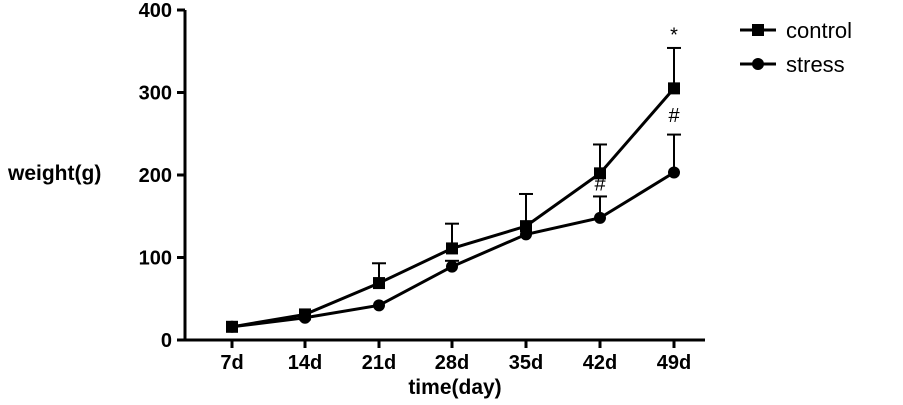  What do you see at coordinates (54, 173) in the screenshot?
I see `y-axis-label: weight(g)` at bounding box center [54, 173].